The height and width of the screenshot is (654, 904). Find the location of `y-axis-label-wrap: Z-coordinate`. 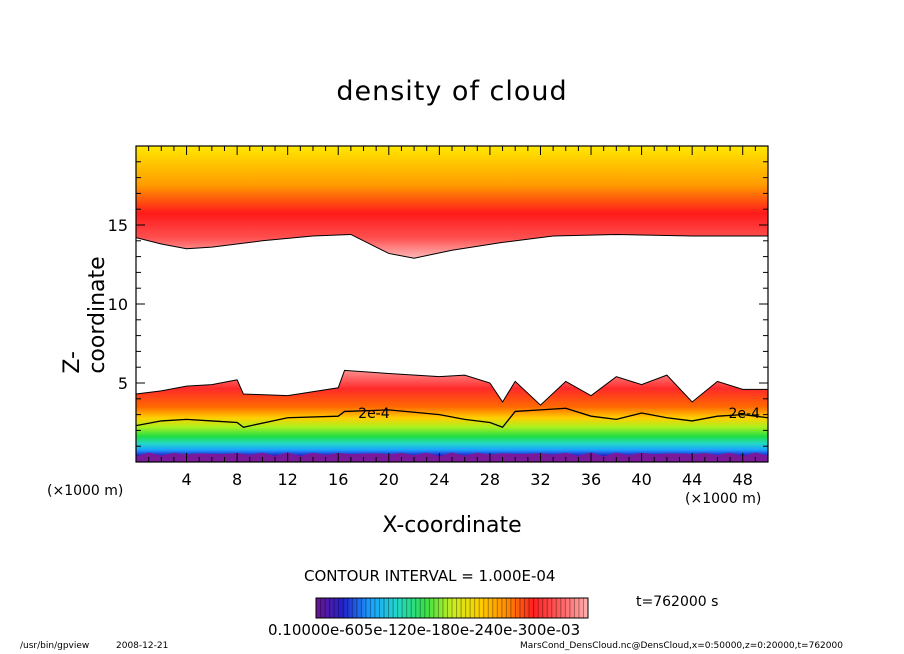

y-axis-label-wrap: Z-coordinate is located at coordinates (85, 315).